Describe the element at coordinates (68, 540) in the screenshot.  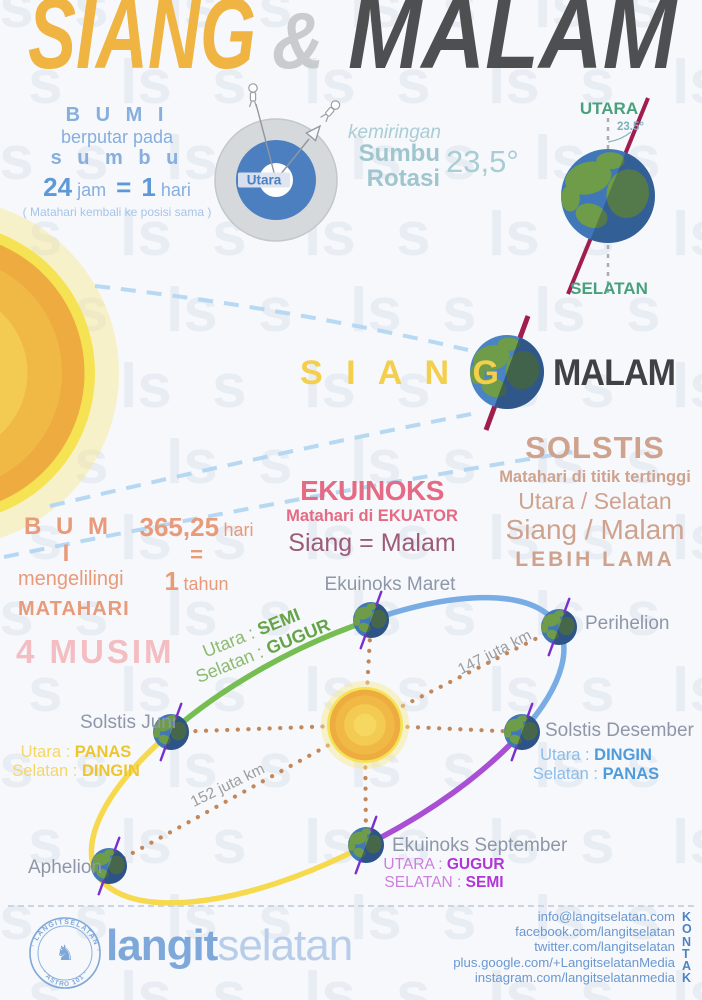
I see `revolution-heading: B U M I` at that location.